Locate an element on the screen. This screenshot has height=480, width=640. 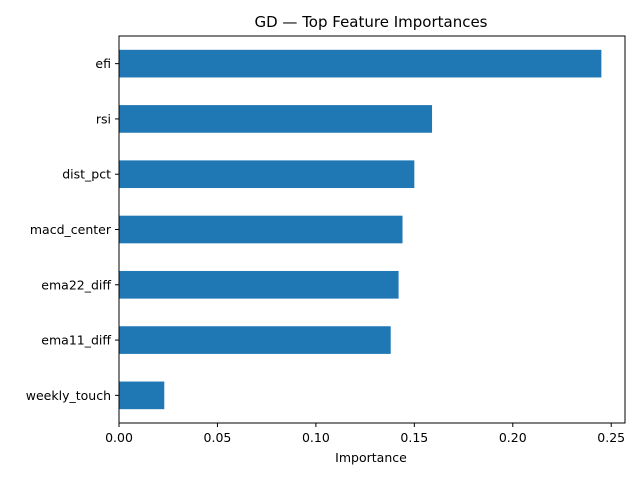
x-tick-label: 0.10 is located at coordinates (316, 437).